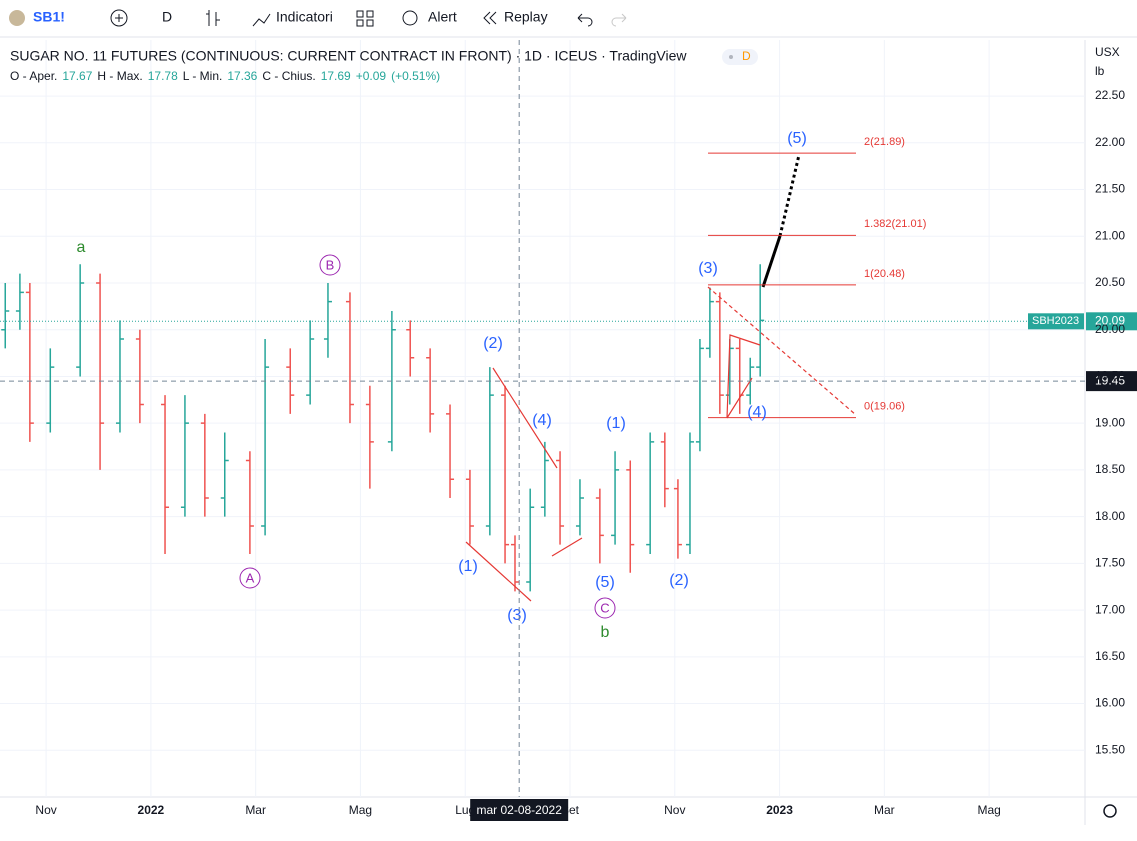 Image resolution: width=1137 pixels, height=841 pixels. Describe the element at coordinates (1110, 811) in the screenshot. I see `settings-button` at that location.